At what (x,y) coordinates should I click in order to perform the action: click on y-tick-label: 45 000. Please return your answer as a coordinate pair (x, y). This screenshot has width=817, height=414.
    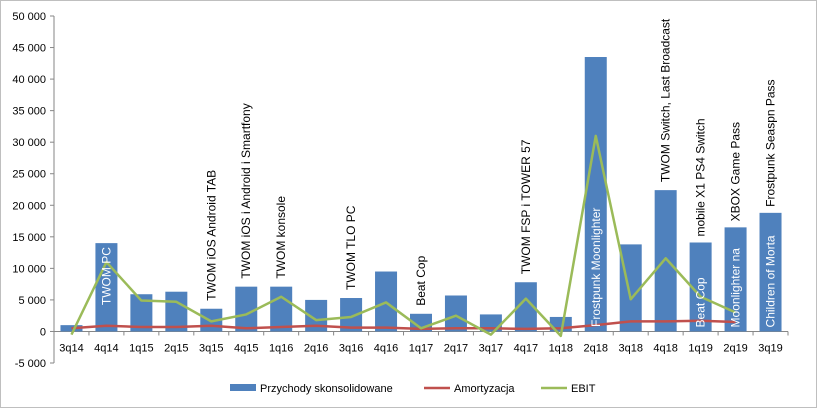
    Looking at the image, I should click on (29, 49).